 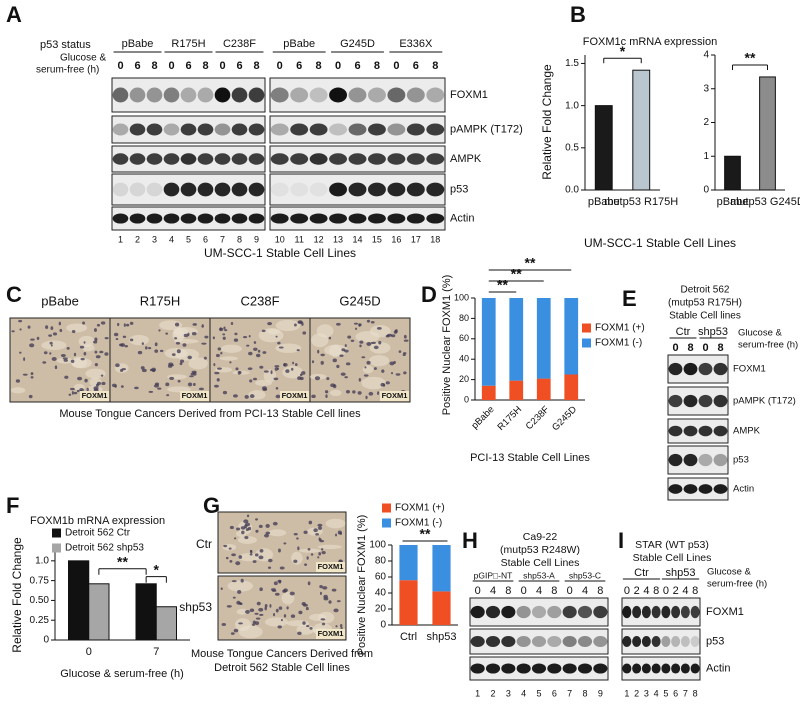 I want to click on y-axis-label: Relative Fold Change, so click(x=547, y=122).